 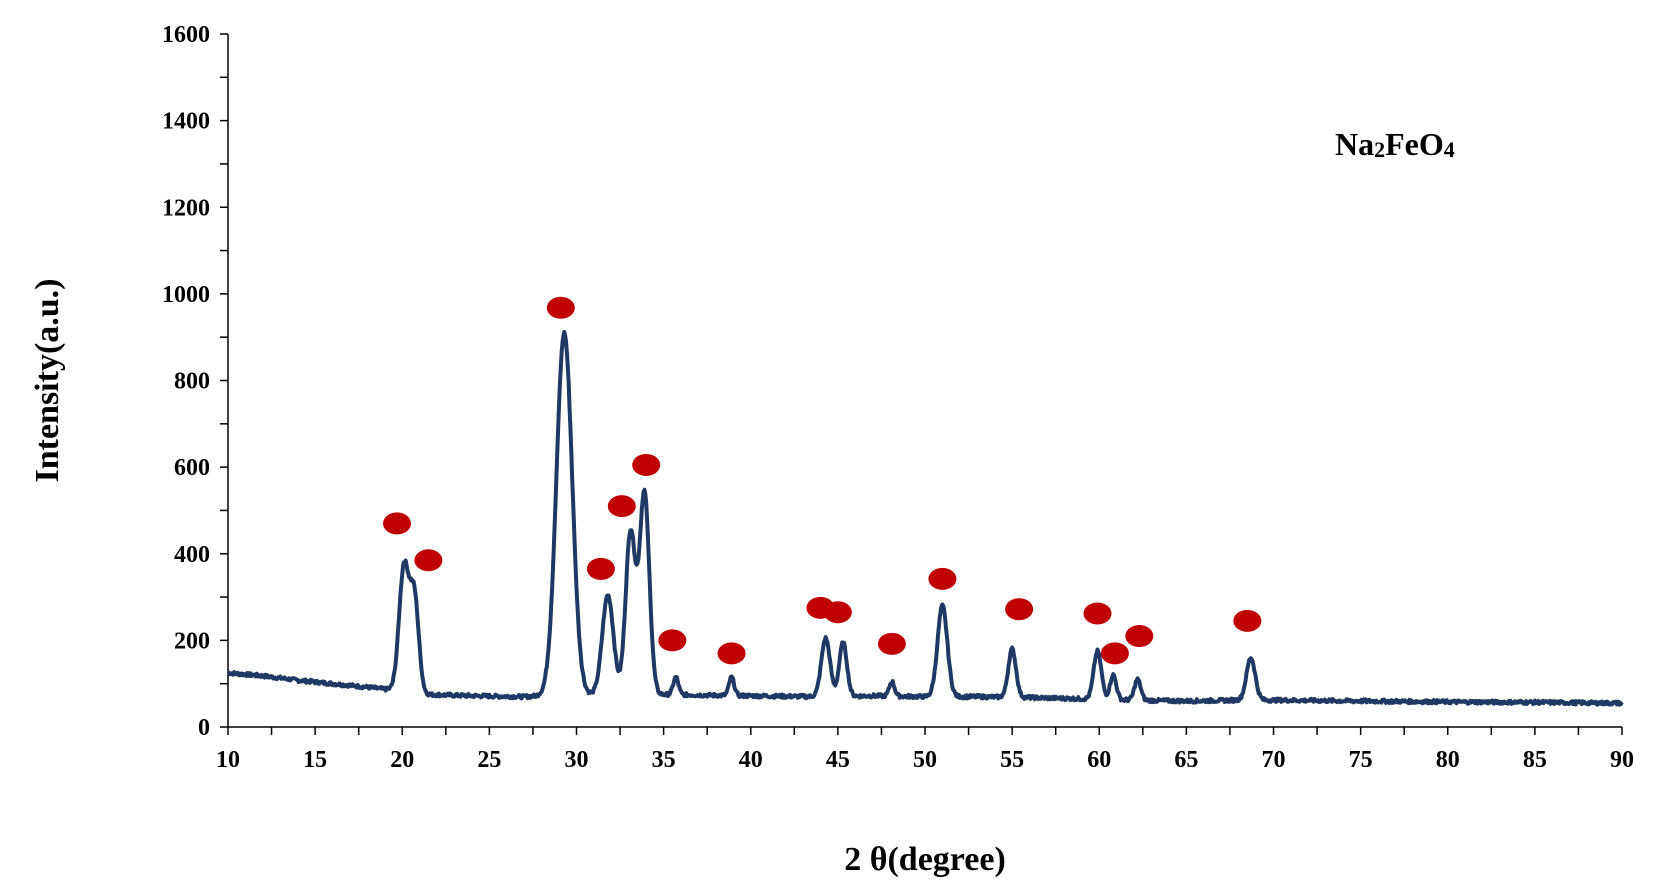 I want to click on y-tick-label: 400, so click(x=192, y=555).